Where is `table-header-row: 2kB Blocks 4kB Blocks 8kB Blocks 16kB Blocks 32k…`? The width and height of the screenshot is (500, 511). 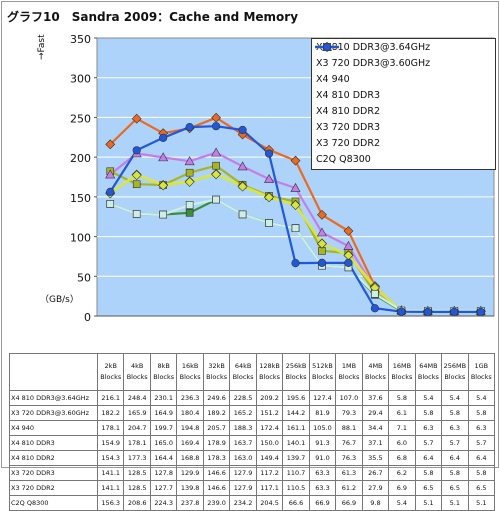 table-header-row: 2kB Blocks 4kB Blocks 8kB Blocks 16kB Blocks 32k… is located at coordinates (252, 372).